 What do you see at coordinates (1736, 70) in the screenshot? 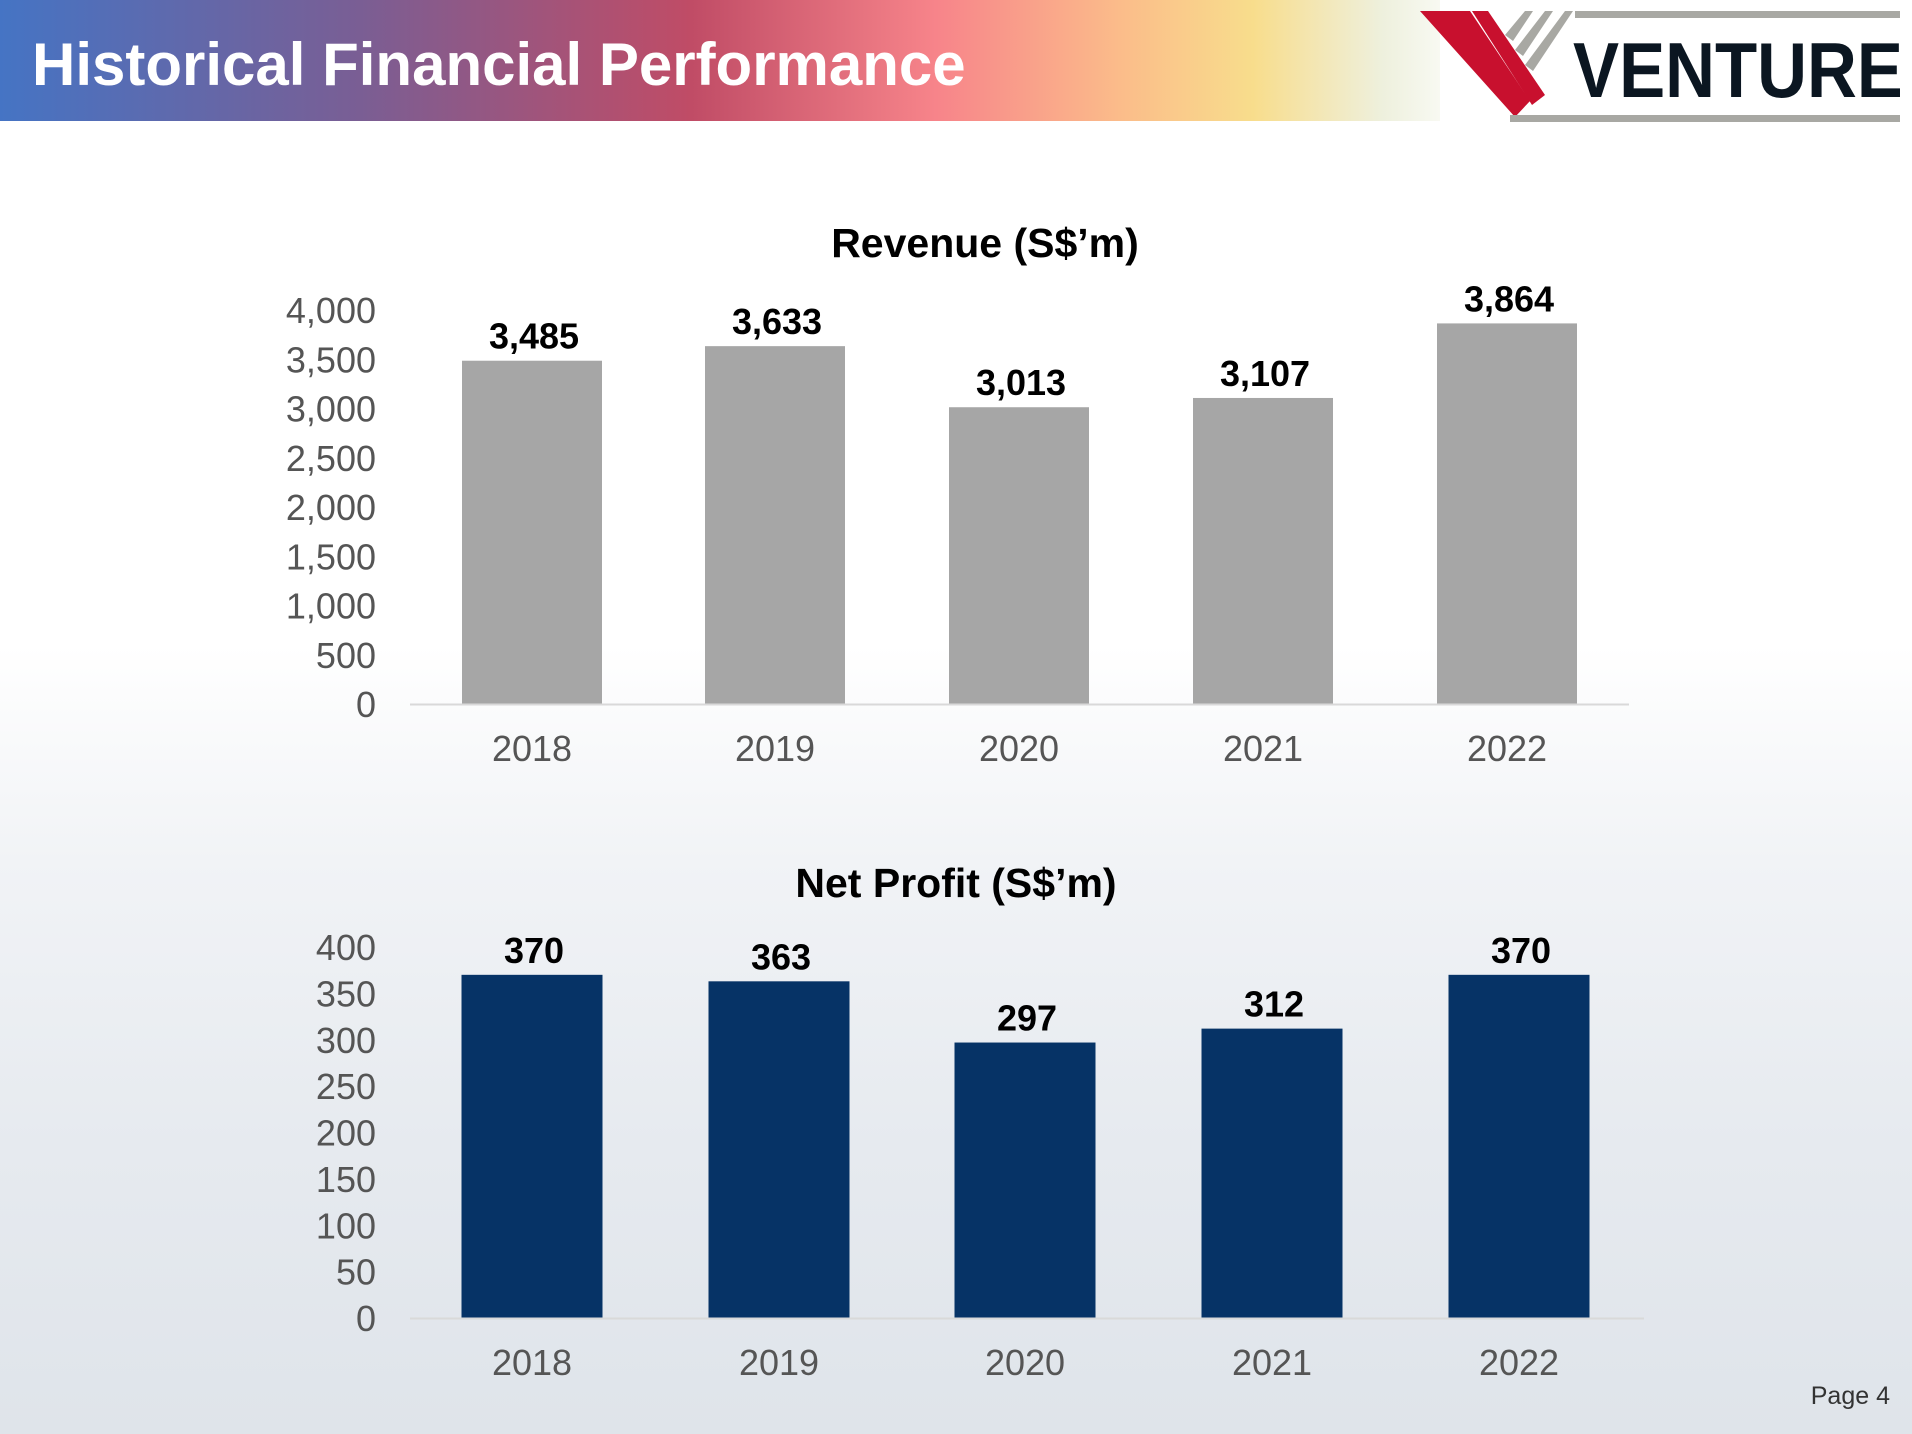
I see `svg-text: VENTURE` at bounding box center [1736, 70].